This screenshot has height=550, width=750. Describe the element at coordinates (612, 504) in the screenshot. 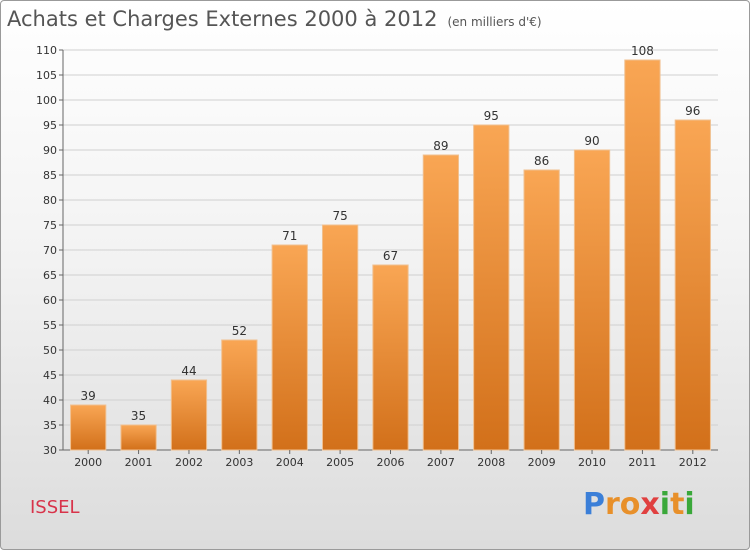

I see `logo-letter: r` at that location.